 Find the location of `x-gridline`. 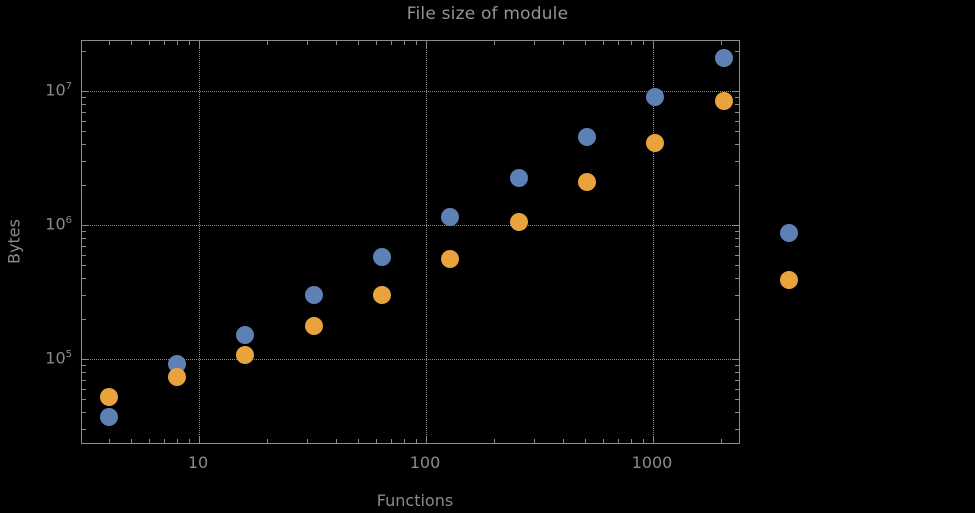

x-gridline is located at coordinates (653, 242).